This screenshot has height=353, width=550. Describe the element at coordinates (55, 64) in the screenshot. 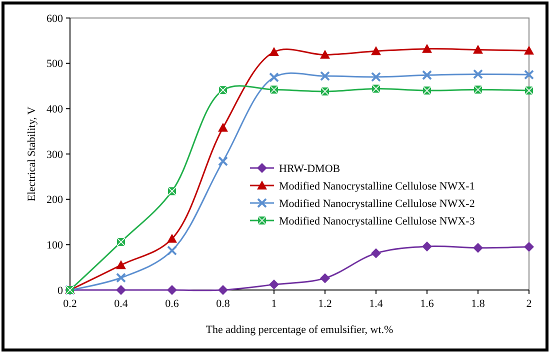

I see `y-tick-label: 500` at that location.